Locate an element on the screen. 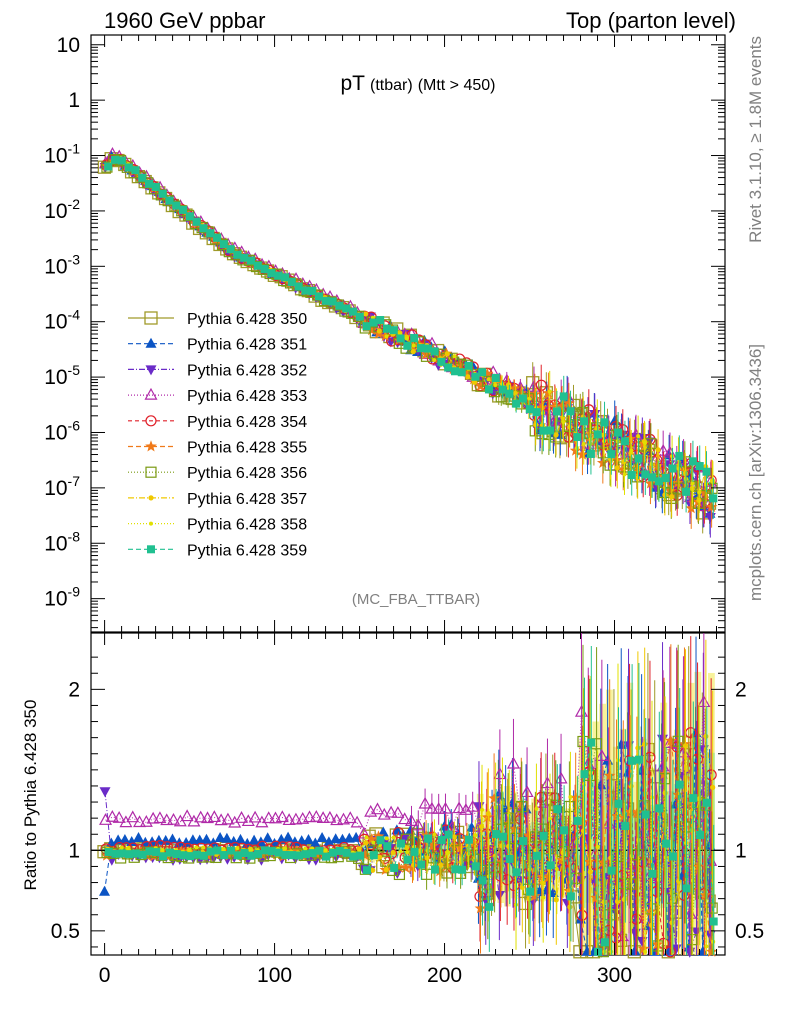 The width and height of the screenshot is (786, 1024). ratio-y-tick-label-right: 1 is located at coordinates (741, 850).